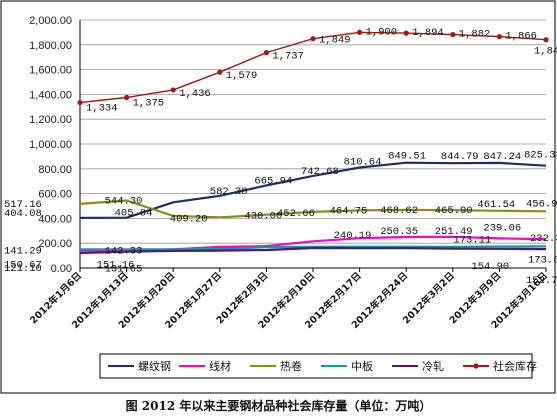 The width and height of the screenshot is (557, 419). I want to click on y-tick-label: 1,800.00, so click(50, 46).